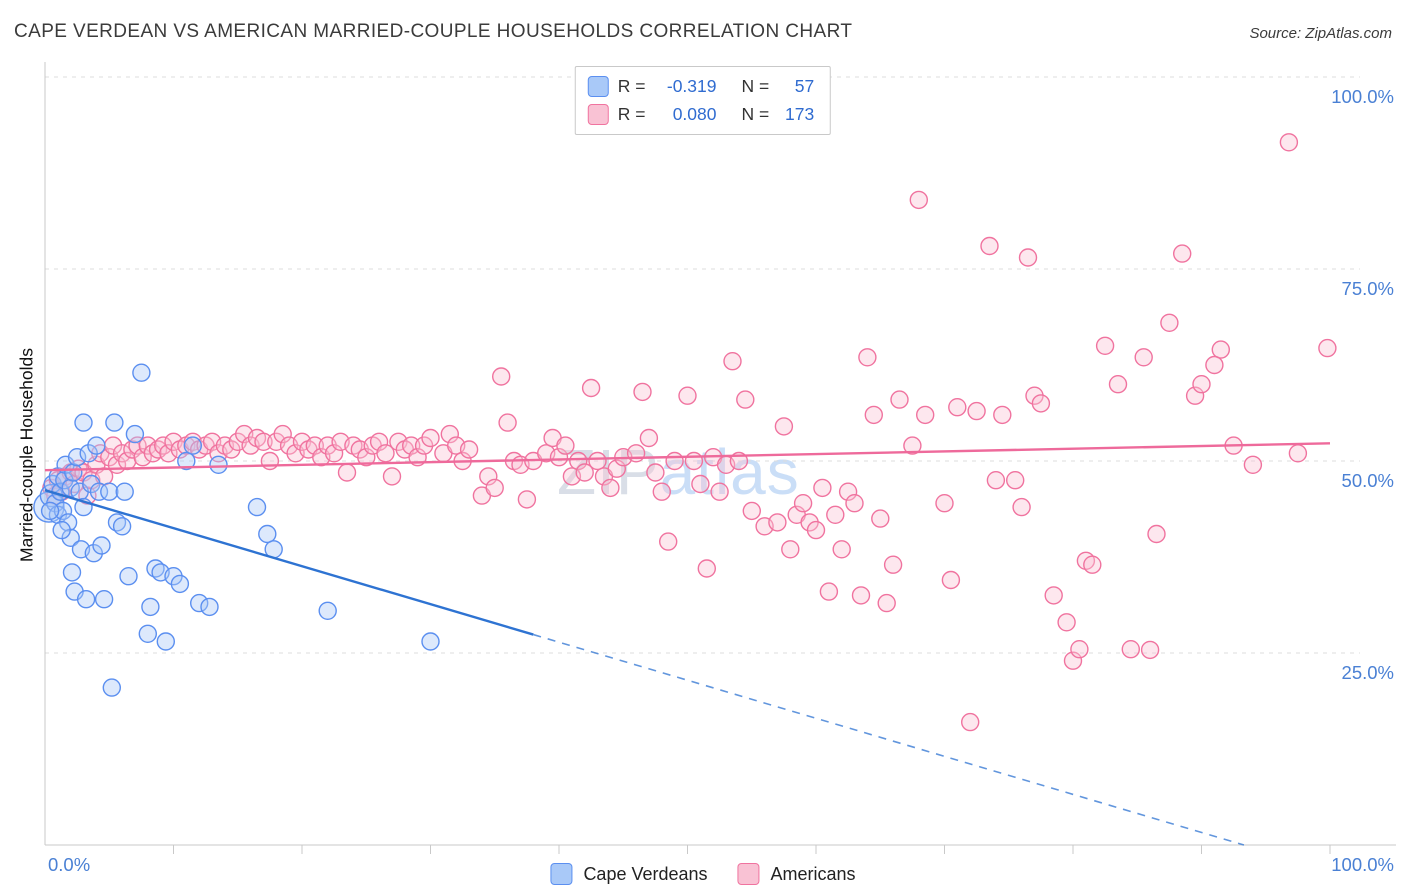 This screenshot has width=1406, height=892. What do you see at coordinates (598, 114) in the screenshot?
I see `legend-swatch-americans` at bounding box center [598, 114].